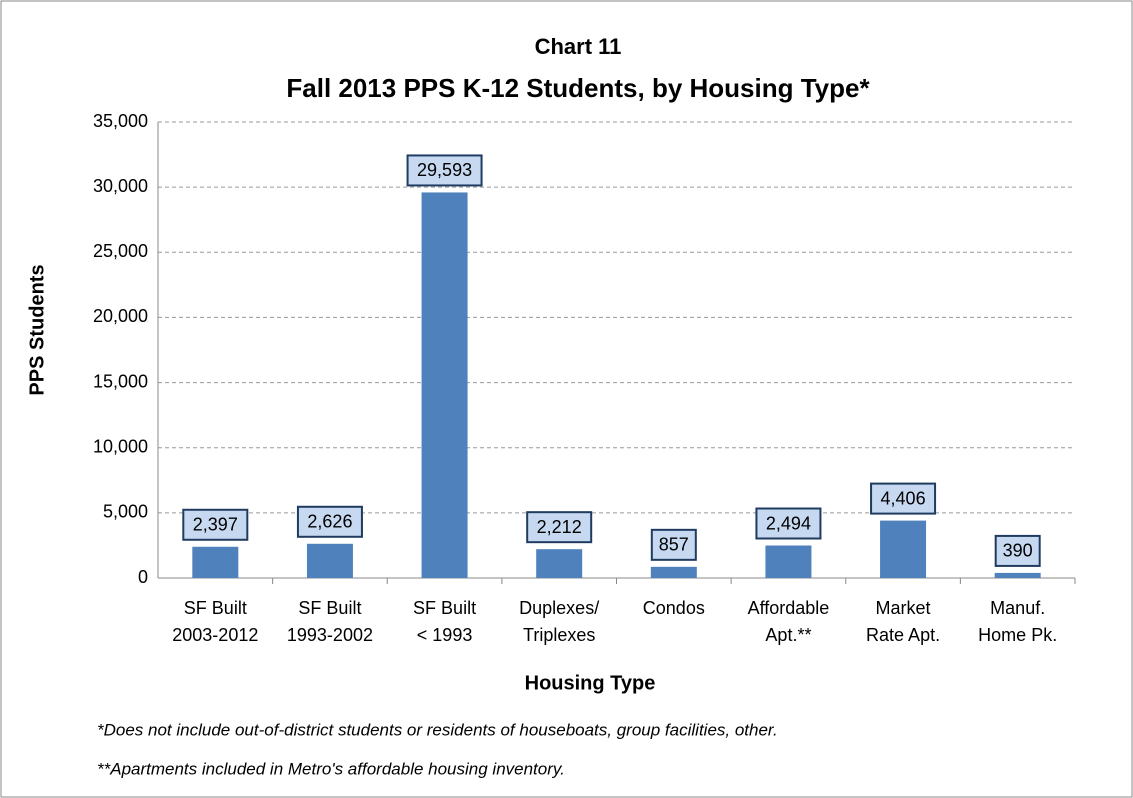 The width and height of the screenshot is (1133, 798). What do you see at coordinates (674, 608) in the screenshot?
I see `x-tick-label: Condos` at bounding box center [674, 608].